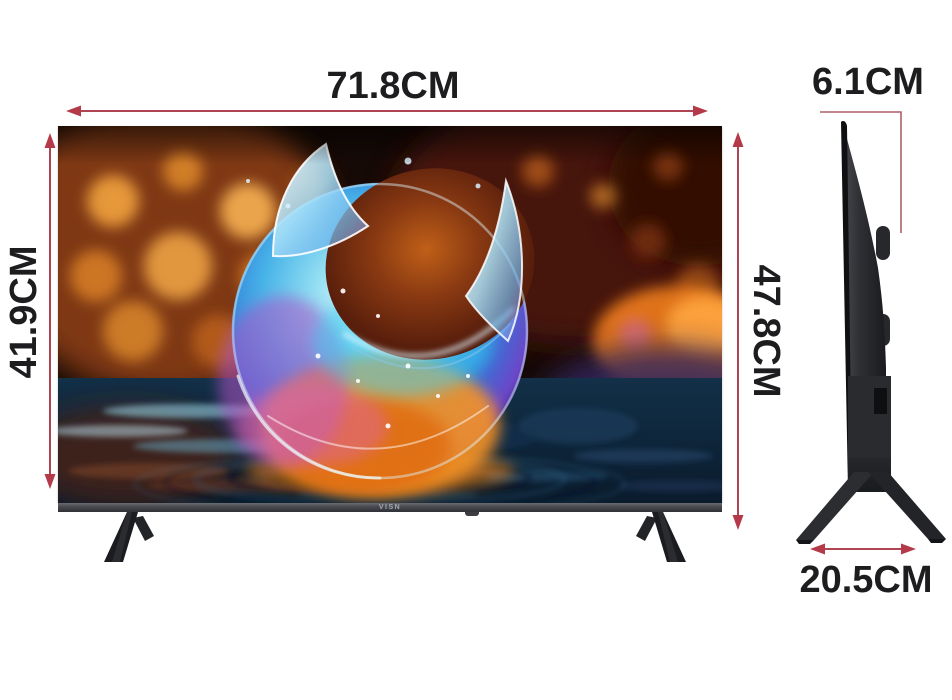 The width and height of the screenshot is (952, 700). Describe the element at coordinates (387, 111) in the screenshot. I see `width-arrow-icon` at that location.